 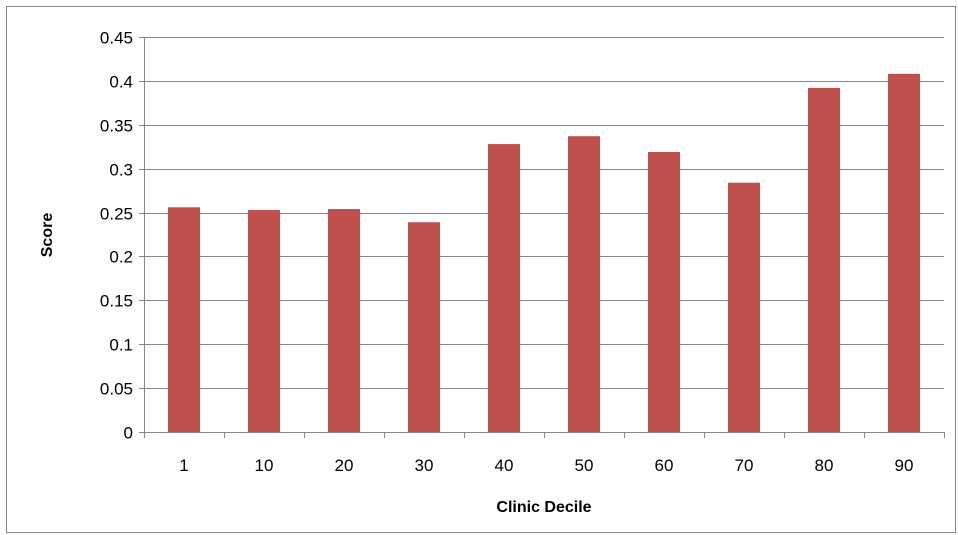 I want to click on x-axis-title: Clinic Decile, so click(x=543, y=507).